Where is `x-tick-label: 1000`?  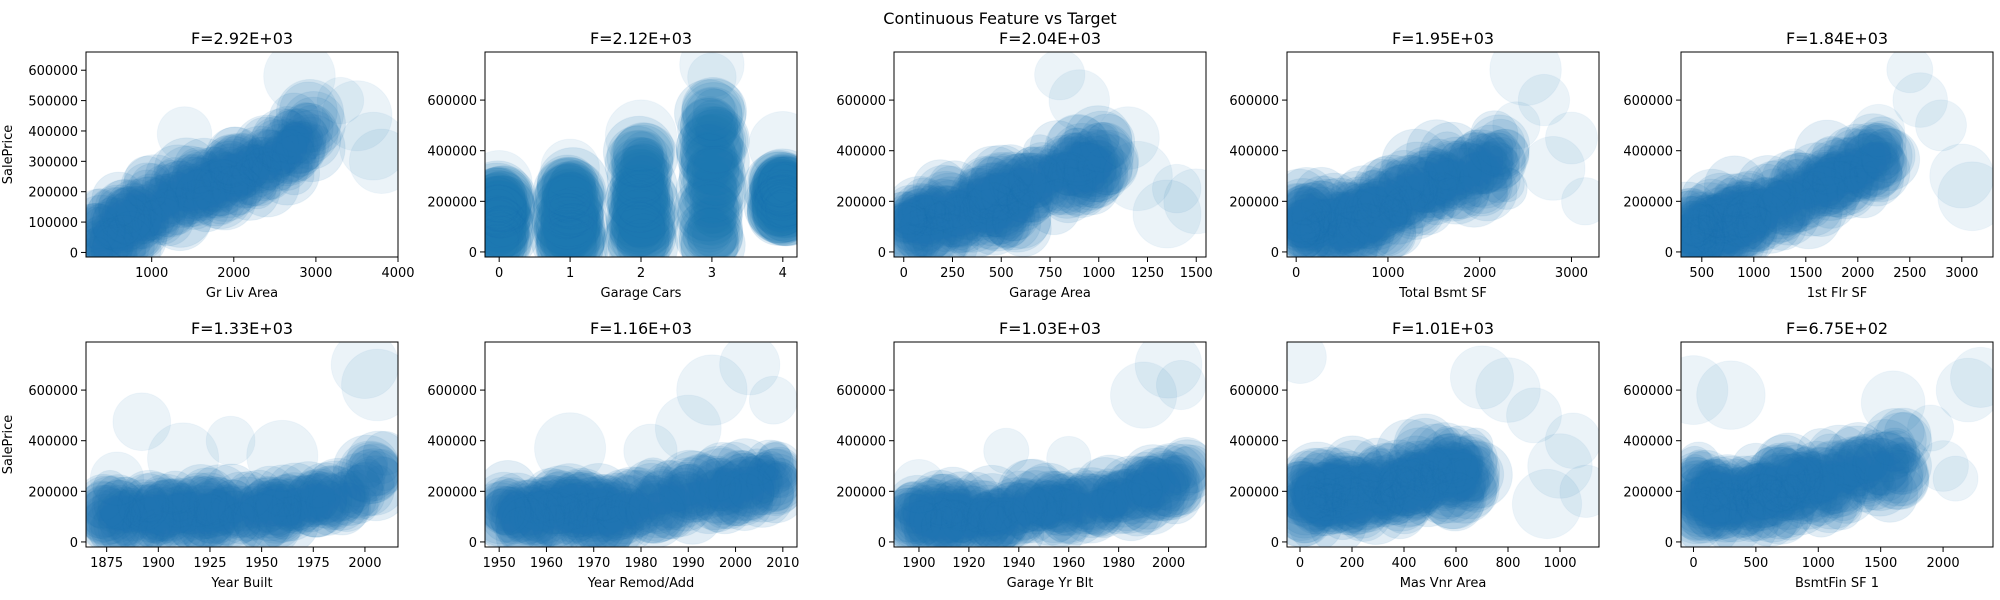
x-tick-label: 1000 is located at coordinates (1098, 273).